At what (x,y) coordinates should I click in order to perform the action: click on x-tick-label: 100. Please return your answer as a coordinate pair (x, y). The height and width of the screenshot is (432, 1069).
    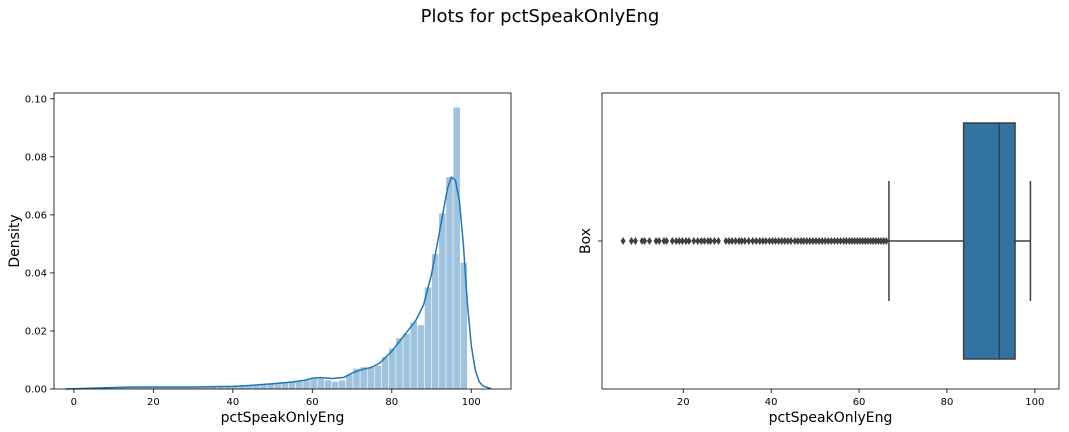
    Looking at the image, I should click on (1034, 402).